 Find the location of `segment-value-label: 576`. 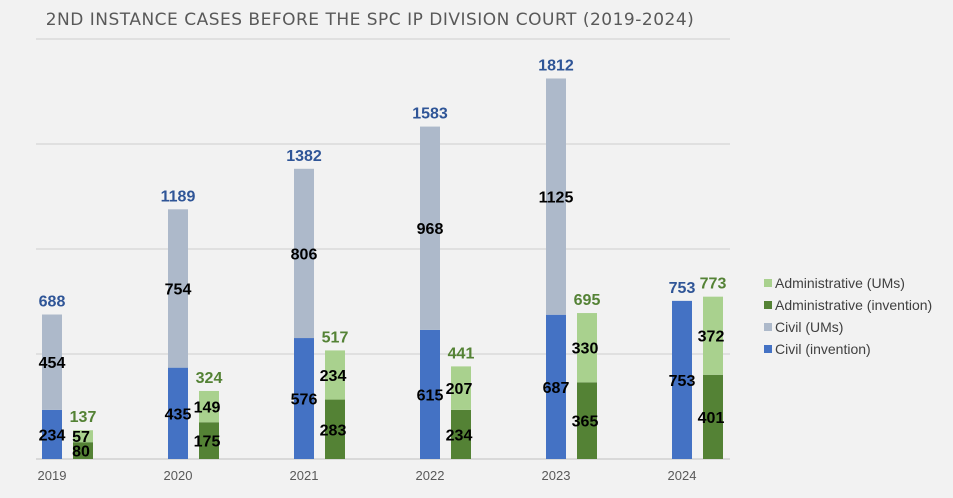

segment-value-label: 576 is located at coordinates (304, 400).